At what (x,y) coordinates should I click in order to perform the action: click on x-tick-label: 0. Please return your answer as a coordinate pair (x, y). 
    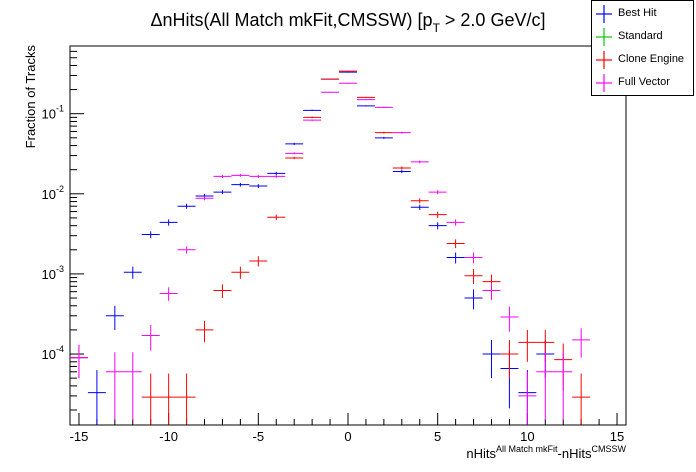
    Looking at the image, I should click on (347, 436).